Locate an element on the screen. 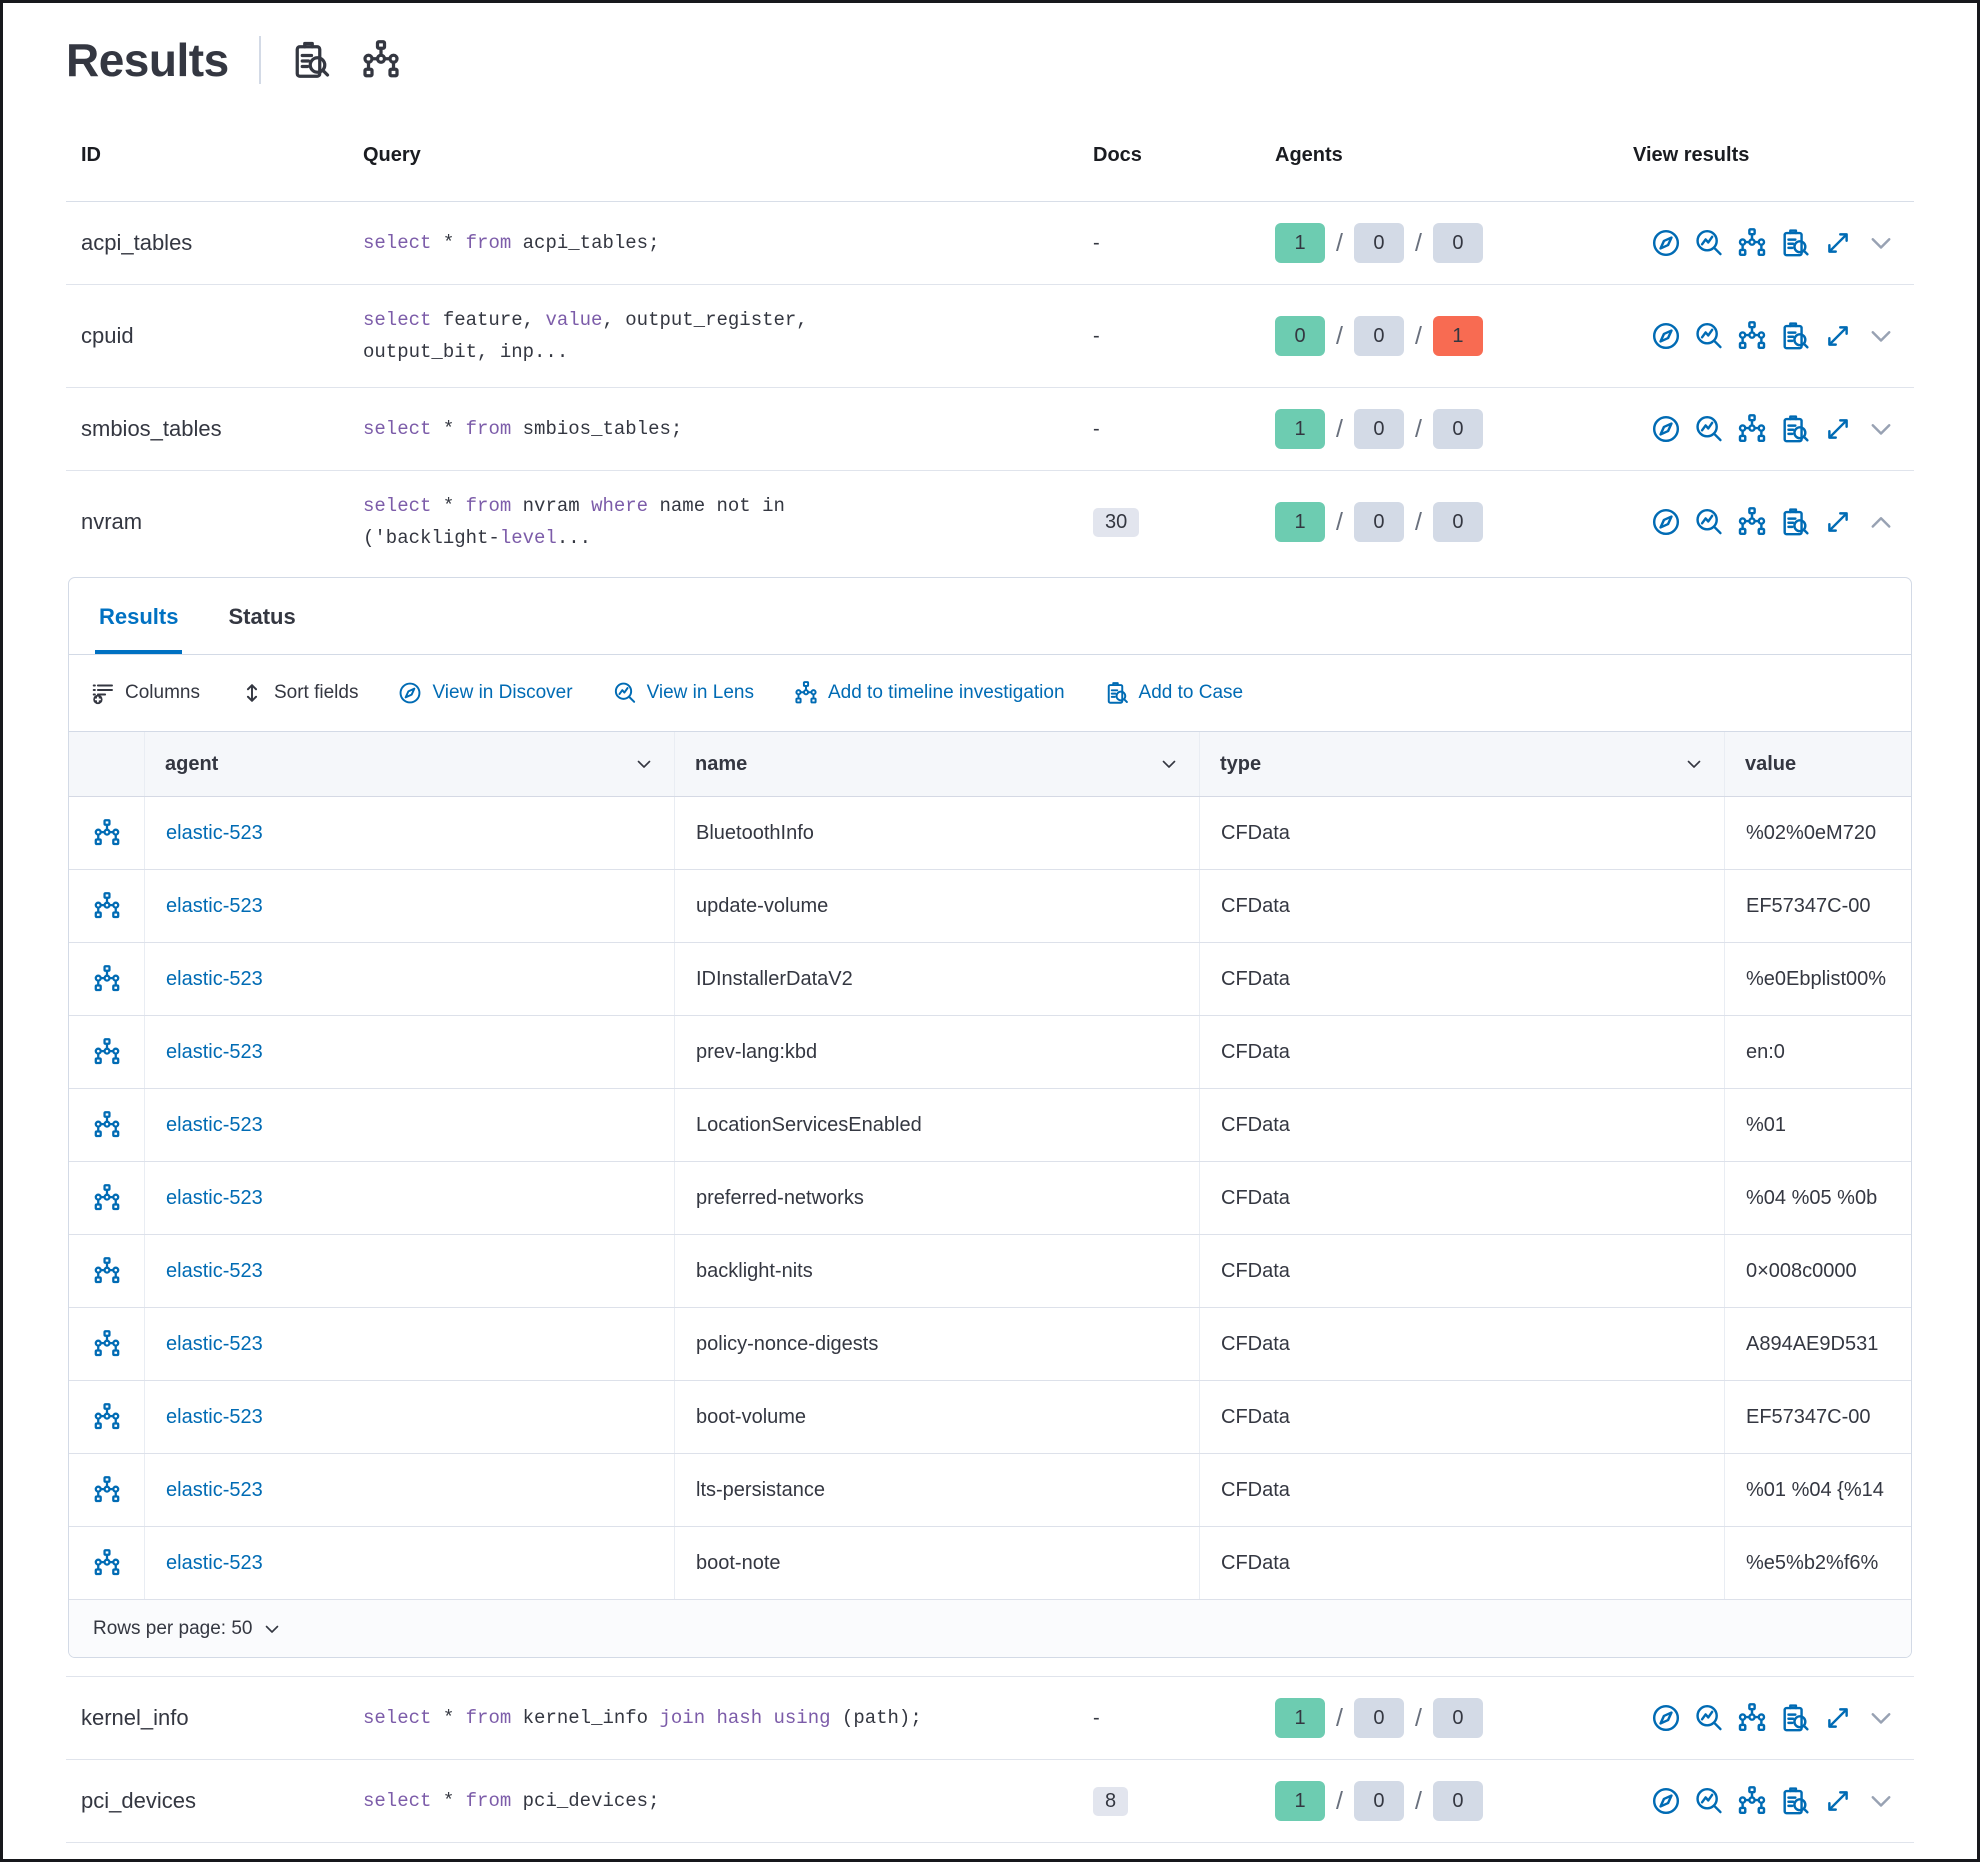 The width and height of the screenshot is (1980, 1862). agents-badge-success: 0 is located at coordinates (1300, 336).